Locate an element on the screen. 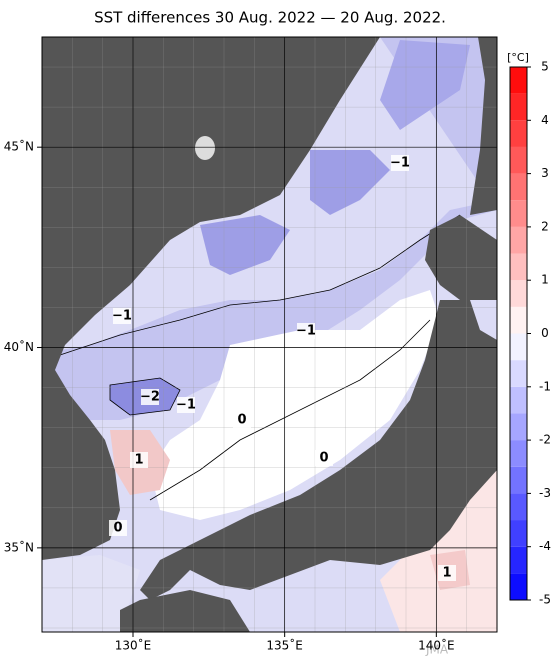  colorbar-tick-label: 5 is located at coordinates (545, 67).